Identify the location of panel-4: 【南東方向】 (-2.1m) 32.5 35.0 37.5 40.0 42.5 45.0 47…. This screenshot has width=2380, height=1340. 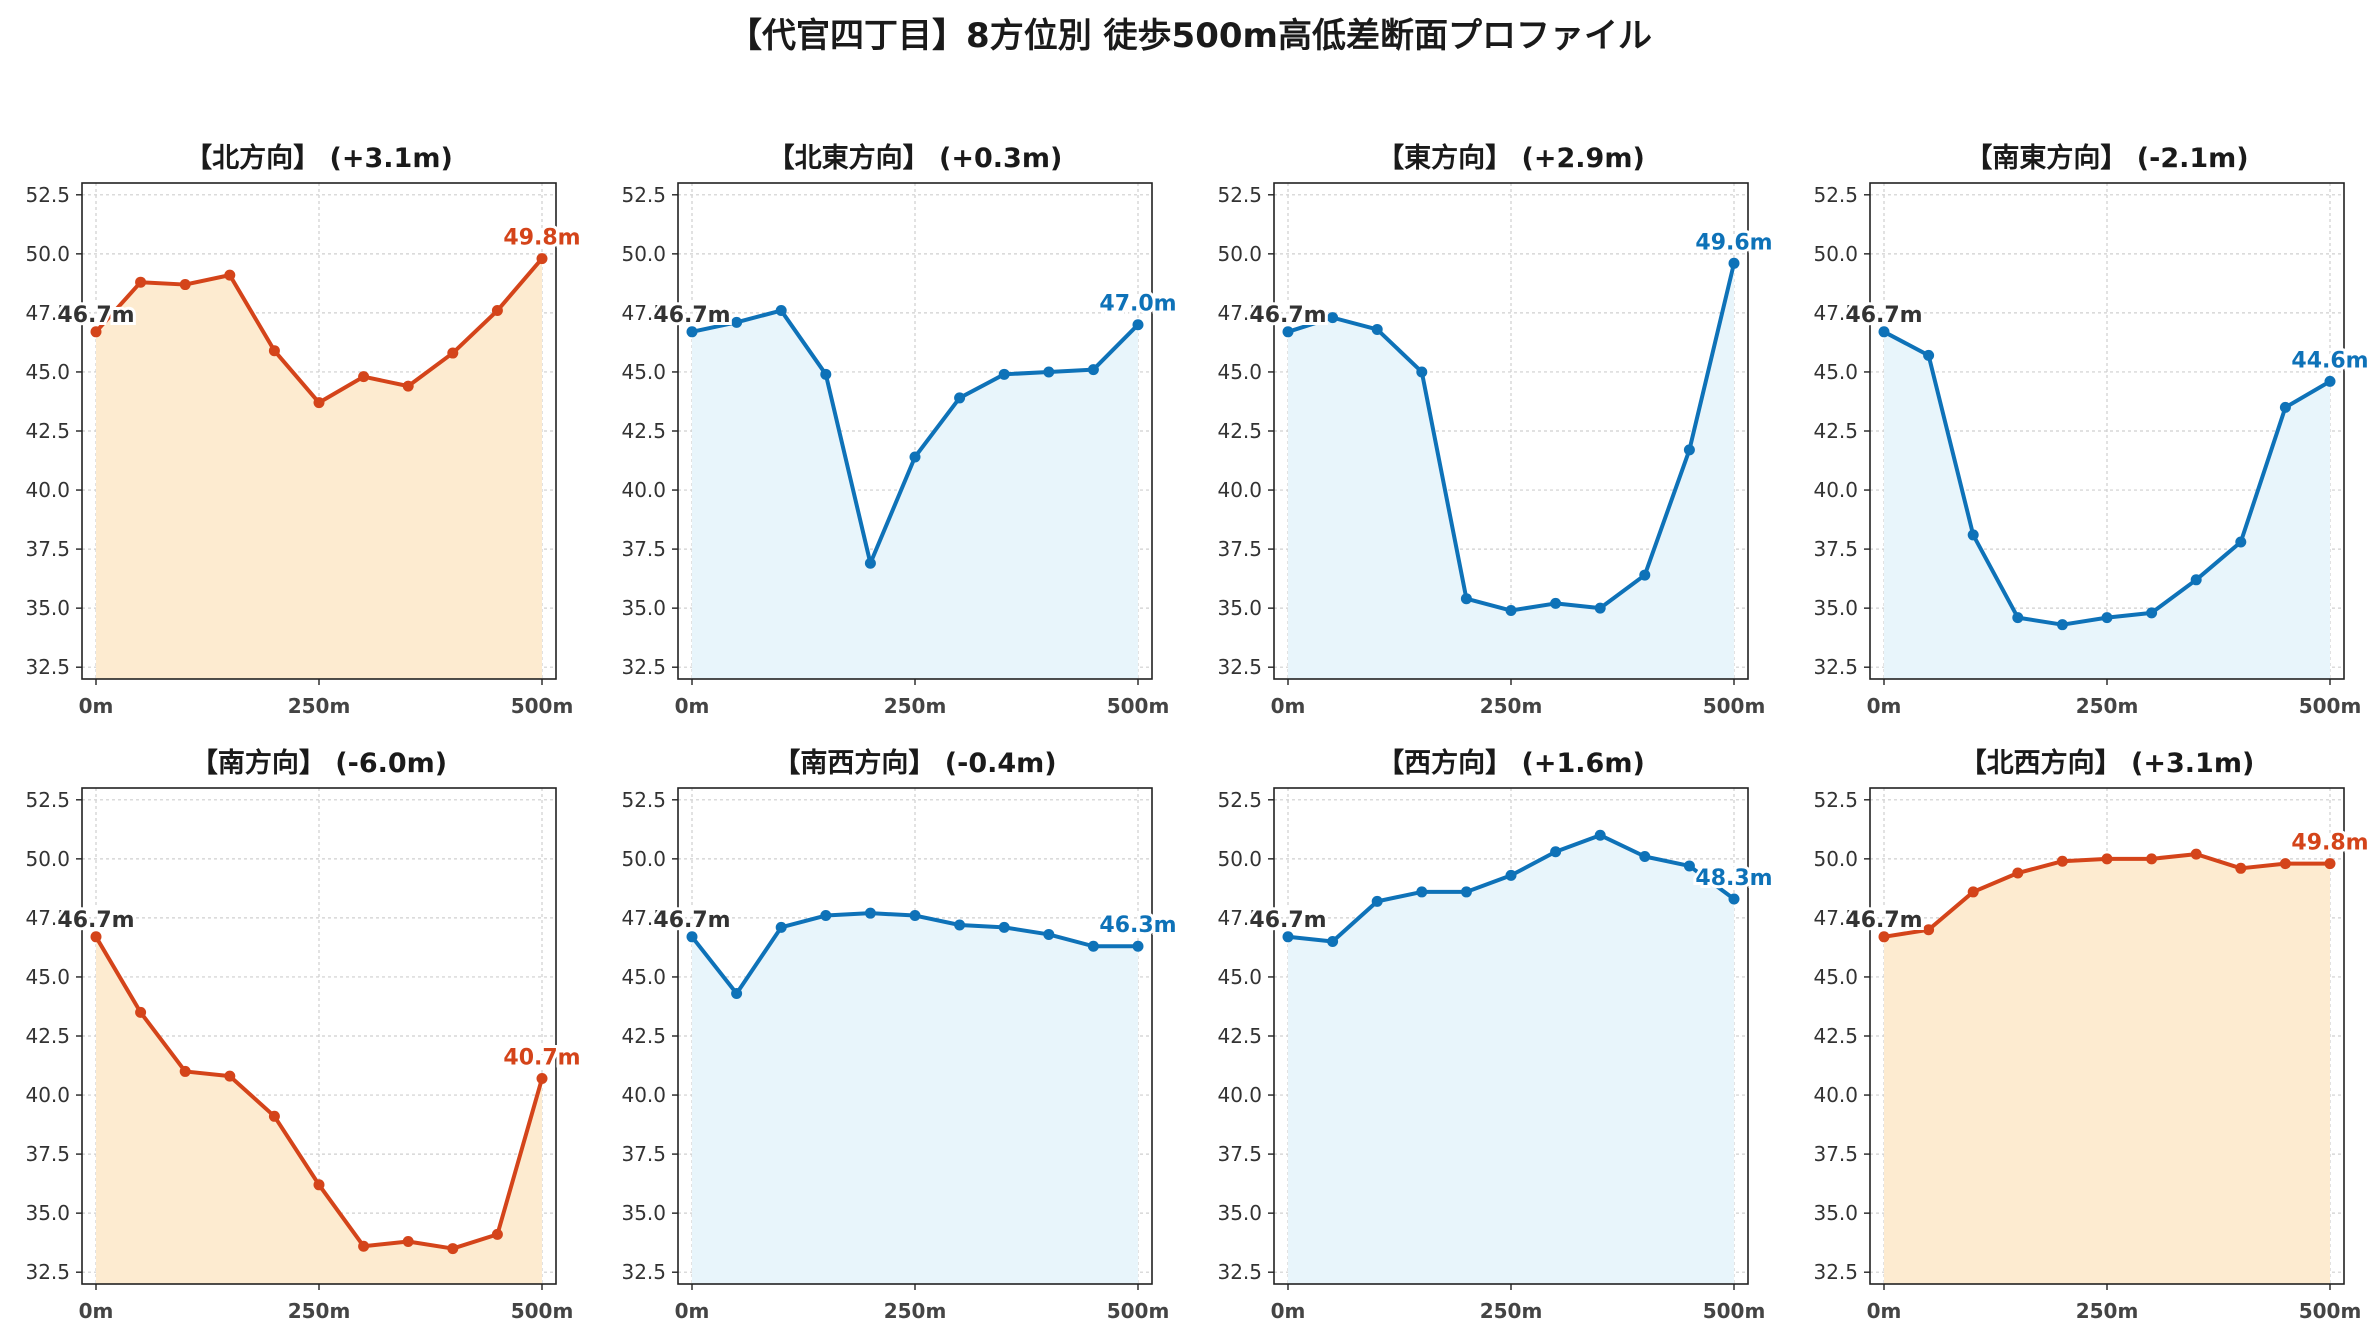
(2092, 430).